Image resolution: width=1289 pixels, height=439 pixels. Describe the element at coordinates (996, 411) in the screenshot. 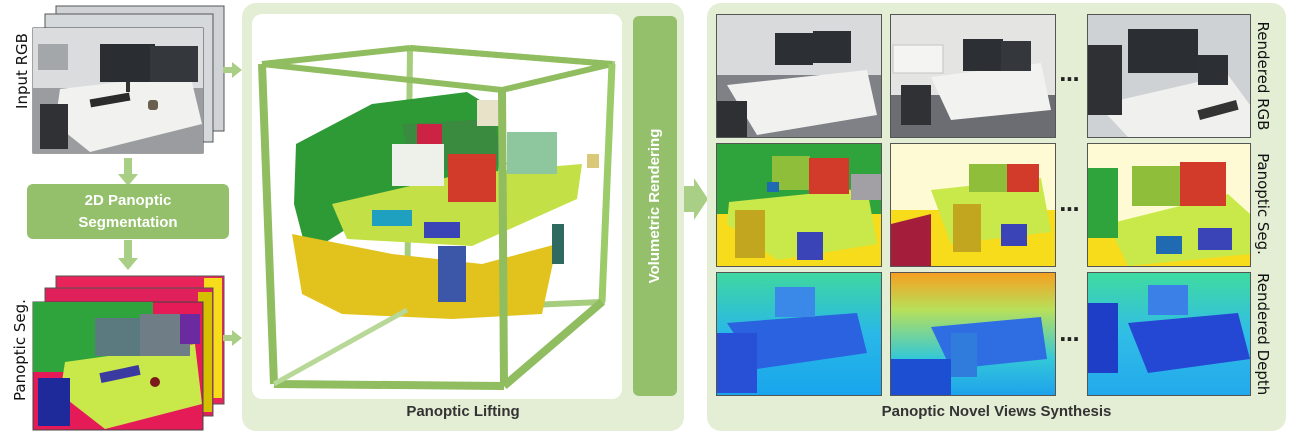

I see `novel-views-caption: Panoptic Novel Views Synthesis` at that location.